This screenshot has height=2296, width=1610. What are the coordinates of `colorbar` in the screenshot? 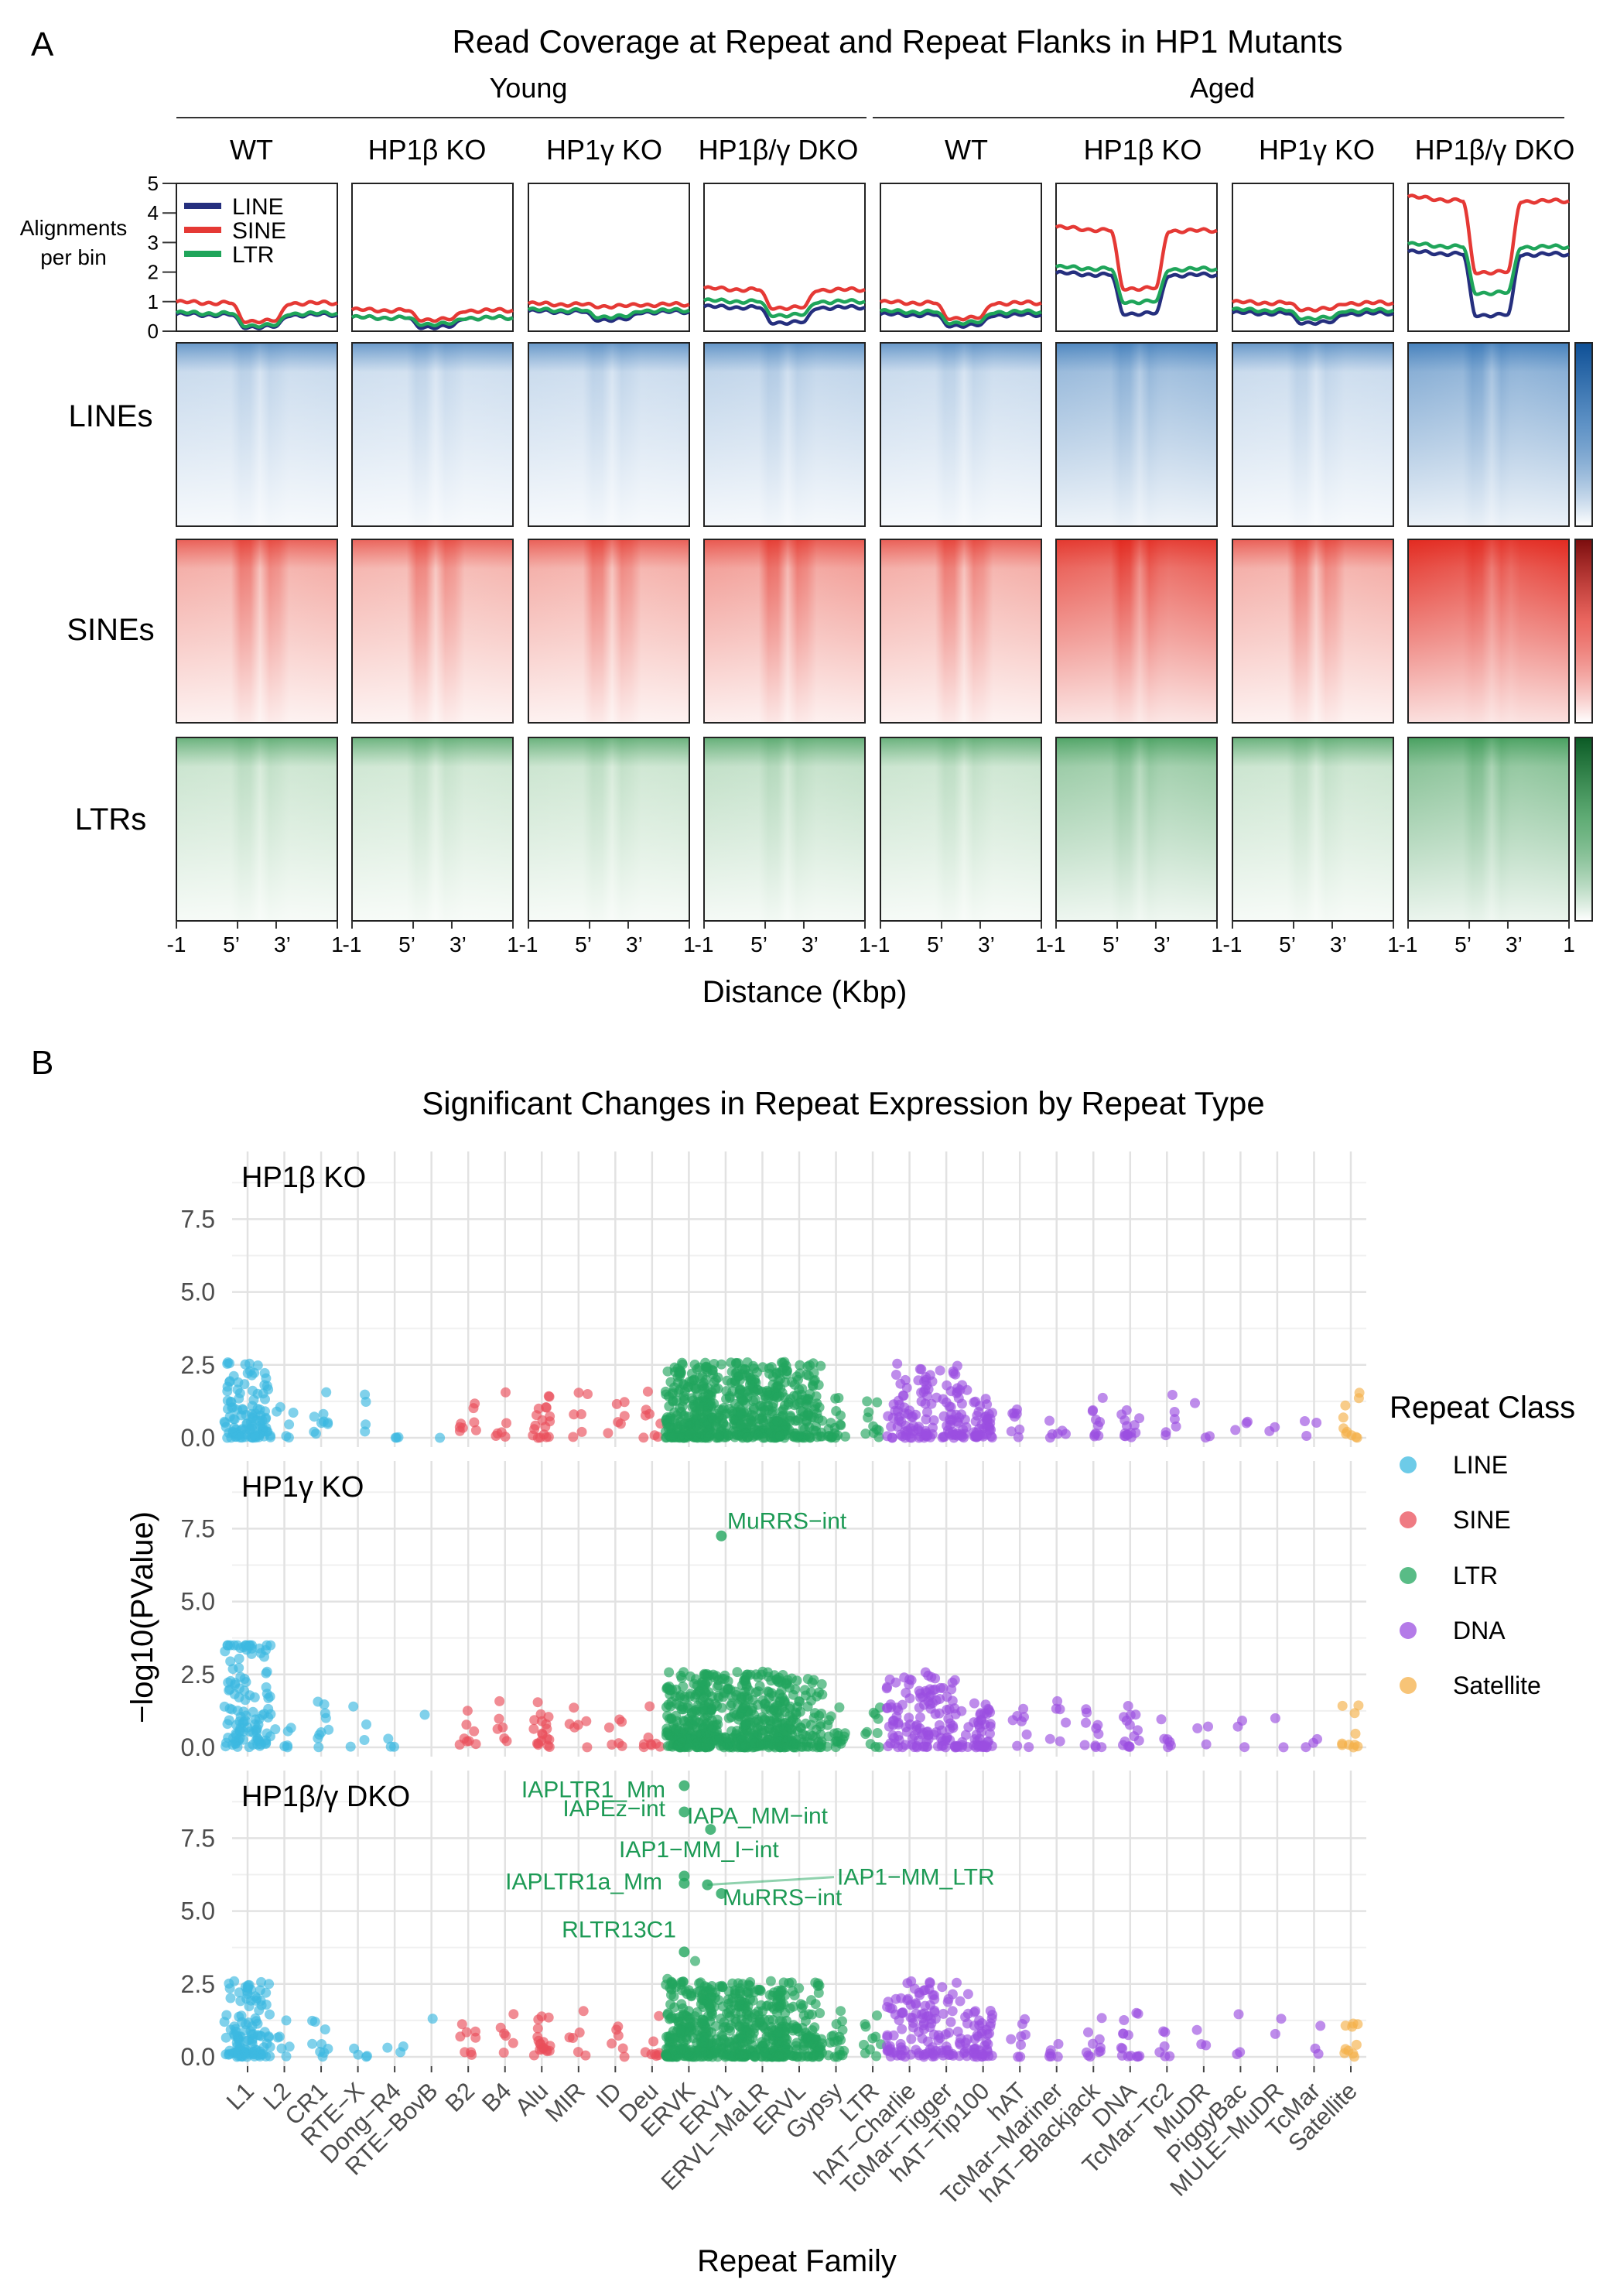 It's located at (1583, 829).